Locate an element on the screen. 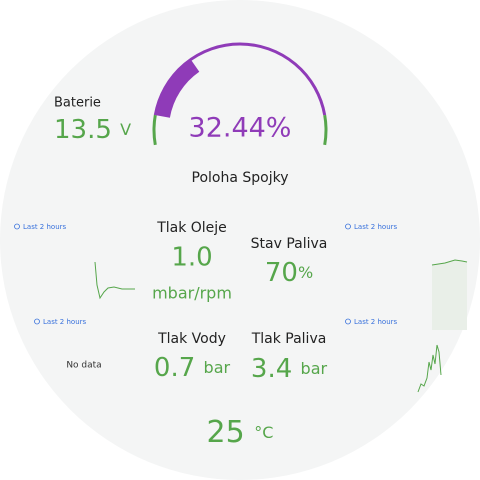  gauge-label: Poloha Spojky is located at coordinates (240, 178).